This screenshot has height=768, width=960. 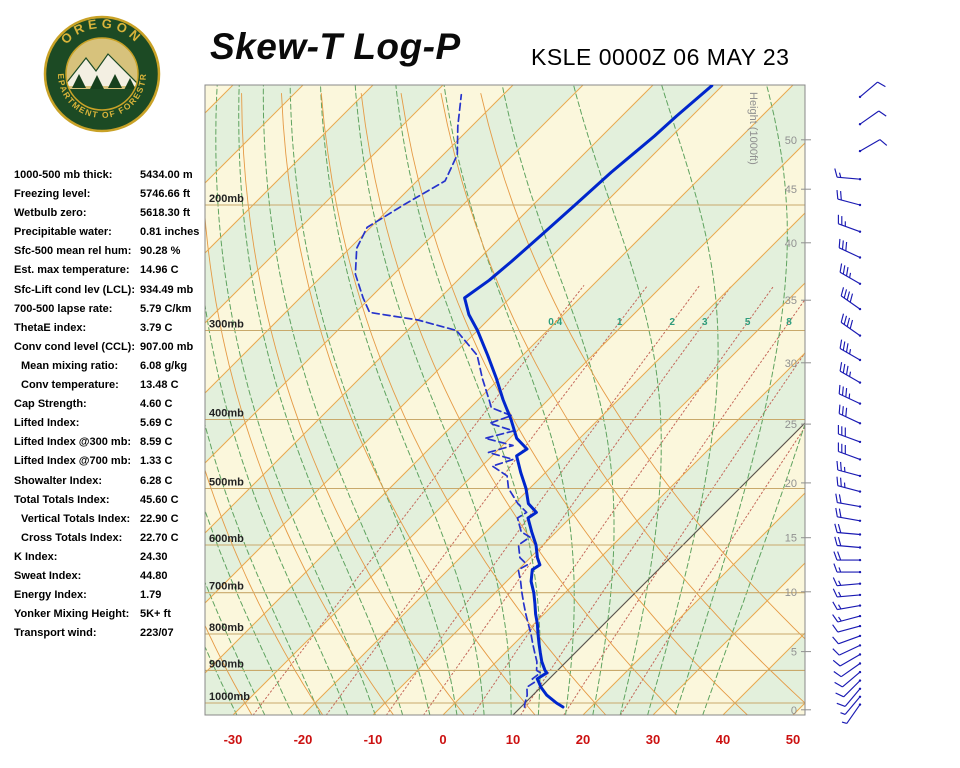 What do you see at coordinates (74, 289) in the screenshot?
I see `index-label: Sfc-Lift cond lev (LCL):` at bounding box center [74, 289].